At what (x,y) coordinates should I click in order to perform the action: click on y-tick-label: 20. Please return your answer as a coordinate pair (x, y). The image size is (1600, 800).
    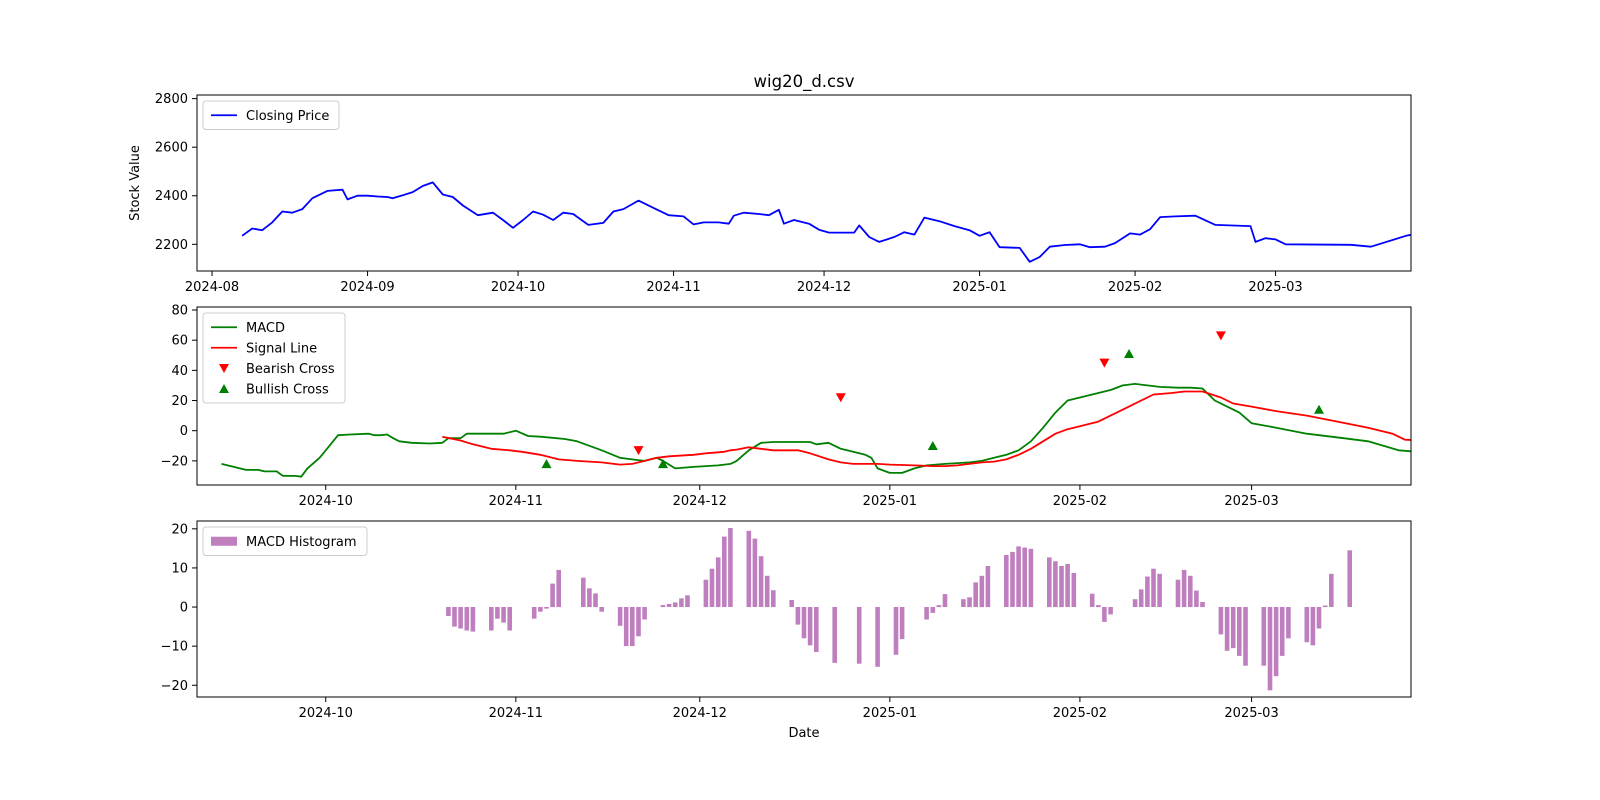
    Looking at the image, I should click on (179, 401).